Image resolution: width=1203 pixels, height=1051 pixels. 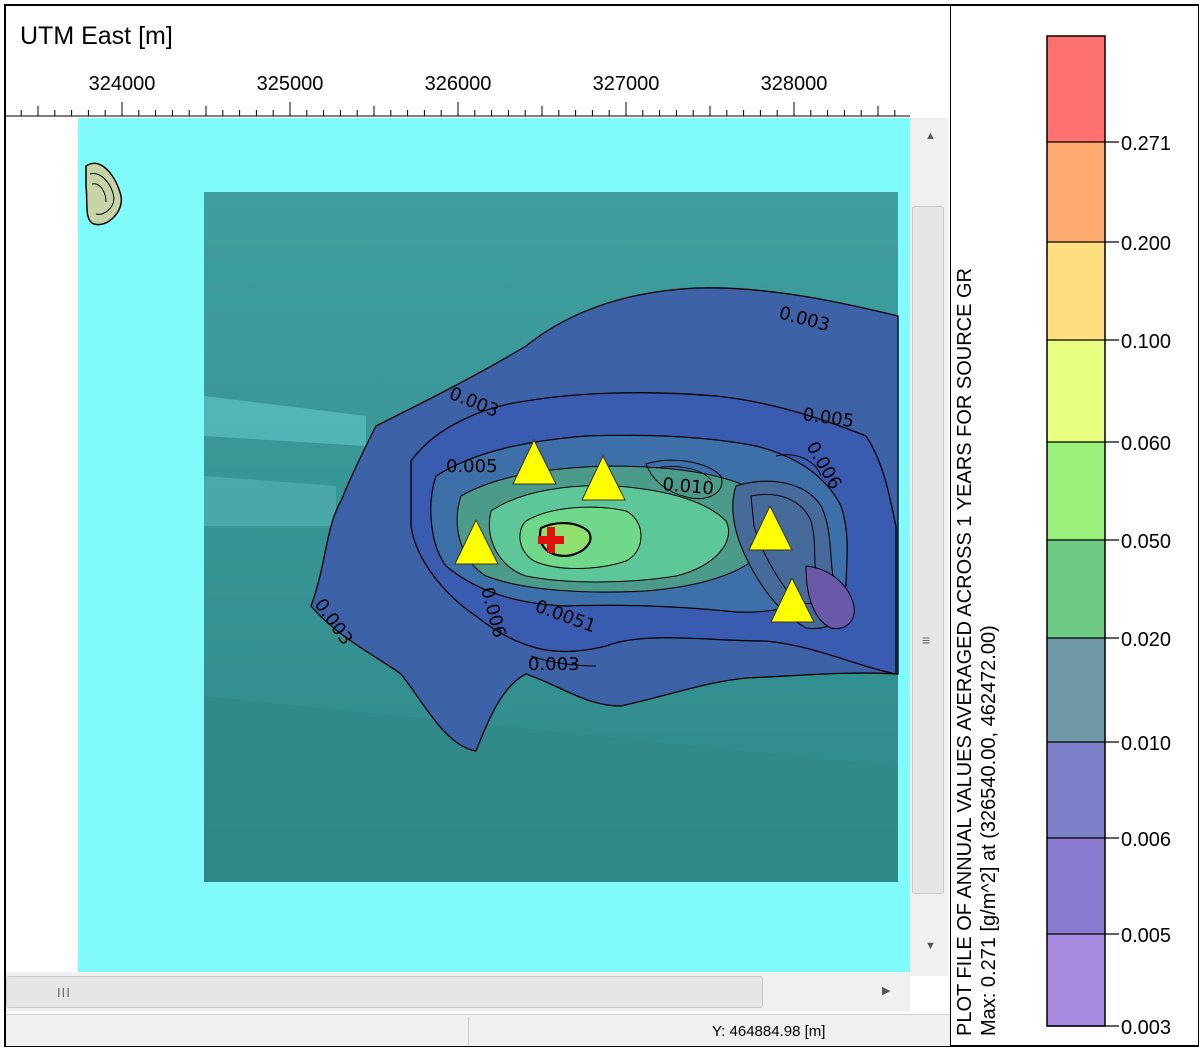 I want to click on x-axis-ruler: 324000 325000 326000 327000 328000, so click(x=458, y=95).